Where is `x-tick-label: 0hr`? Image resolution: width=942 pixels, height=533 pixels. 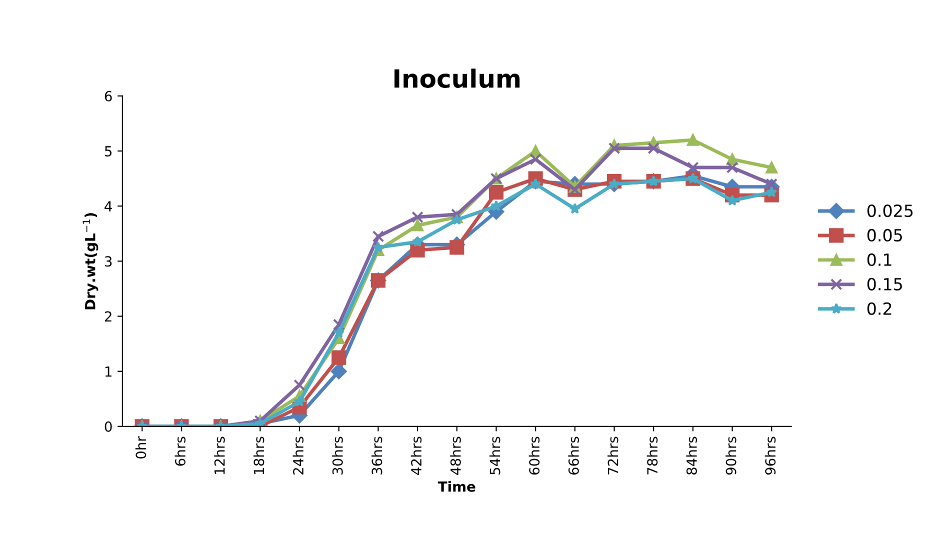
x-tick-label: 0hr is located at coordinates (140, 447).